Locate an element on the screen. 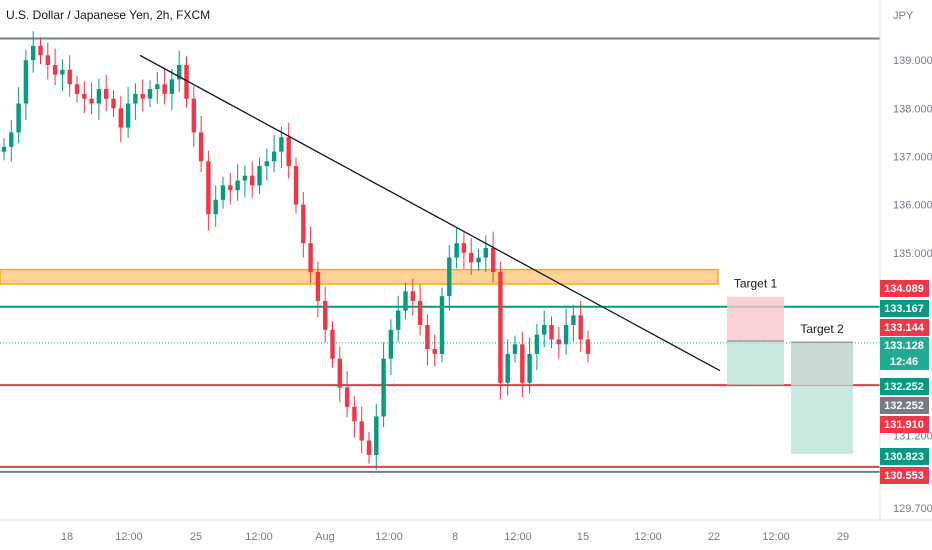 The width and height of the screenshot is (932, 550). y-tick-label: 139.000 is located at coordinates (912, 61).